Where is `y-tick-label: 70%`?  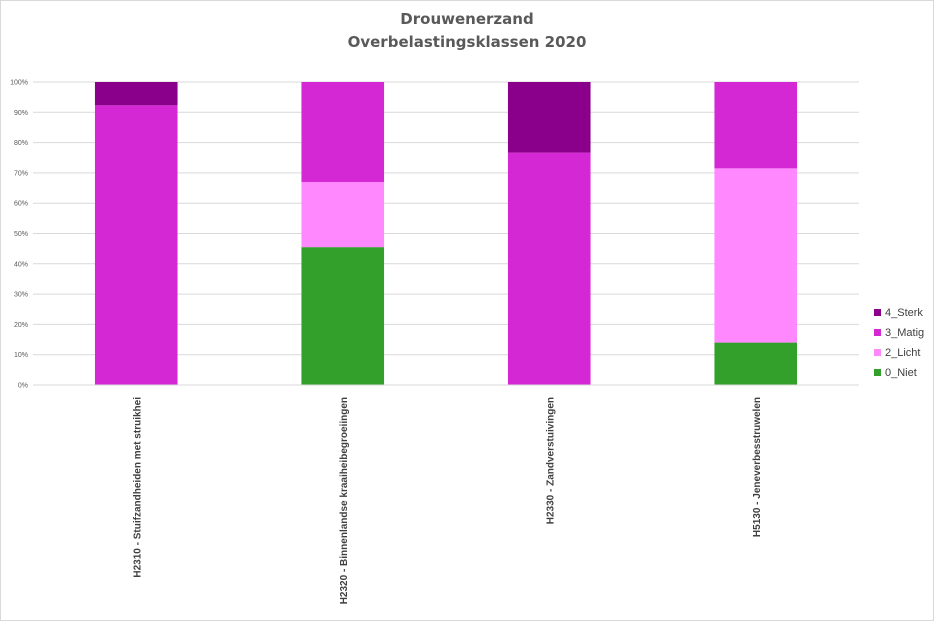
y-tick-label: 70% is located at coordinates (21, 173).